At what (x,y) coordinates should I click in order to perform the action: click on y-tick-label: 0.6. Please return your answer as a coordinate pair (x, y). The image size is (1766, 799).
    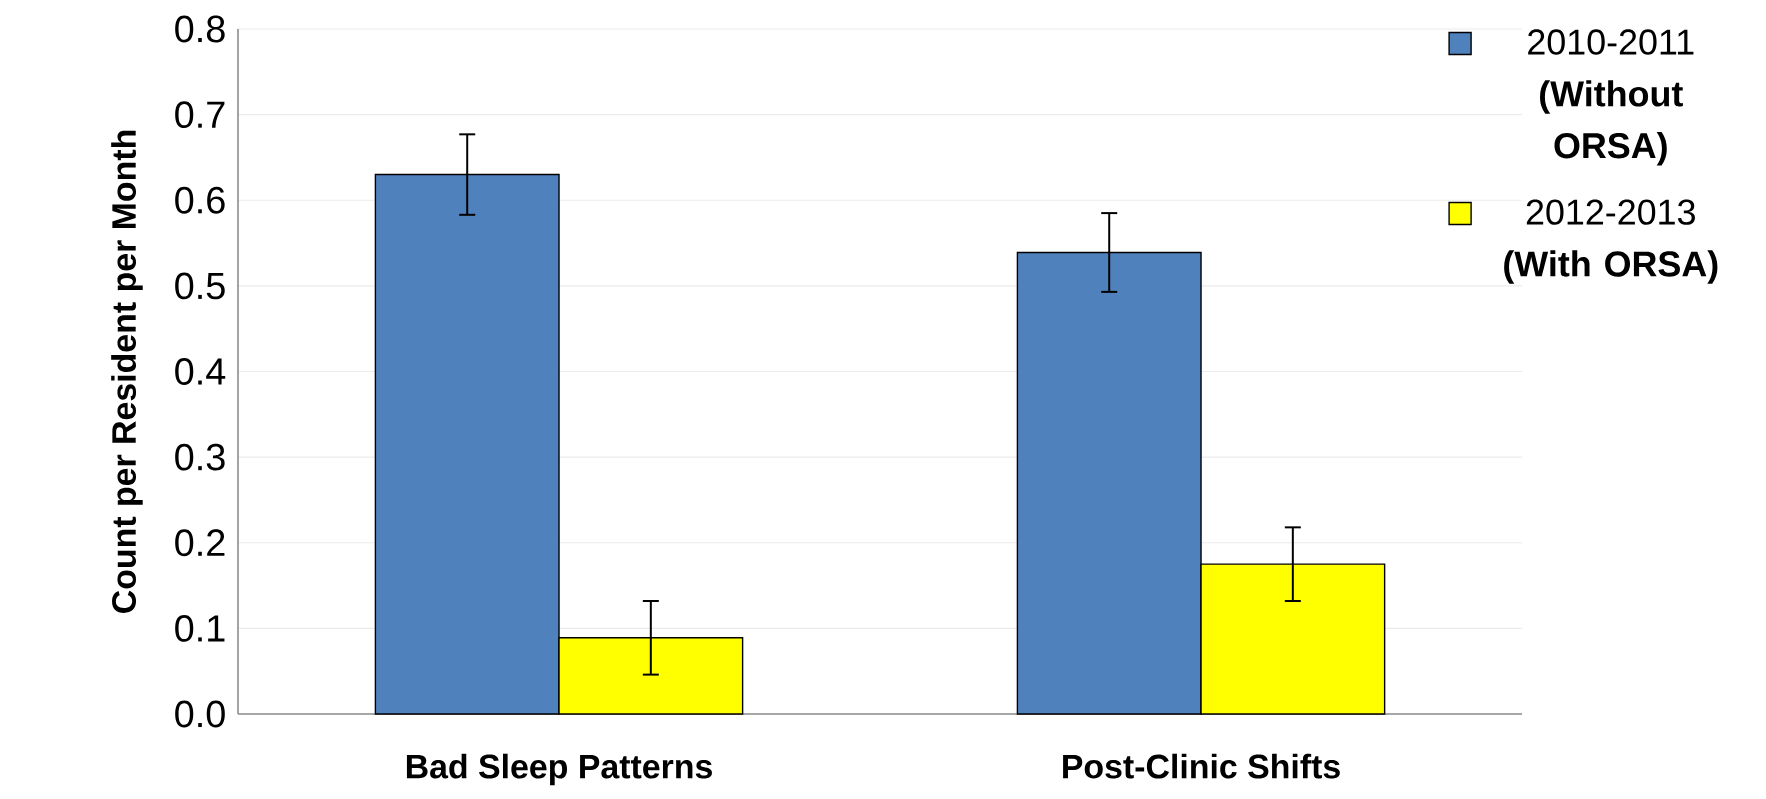
    Looking at the image, I should click on (200, 200).